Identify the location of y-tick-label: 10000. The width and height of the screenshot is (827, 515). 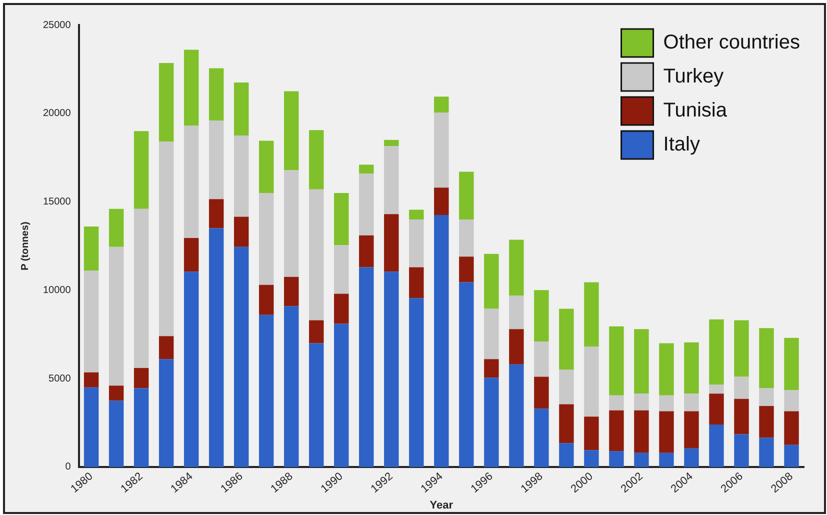
(57, 290).